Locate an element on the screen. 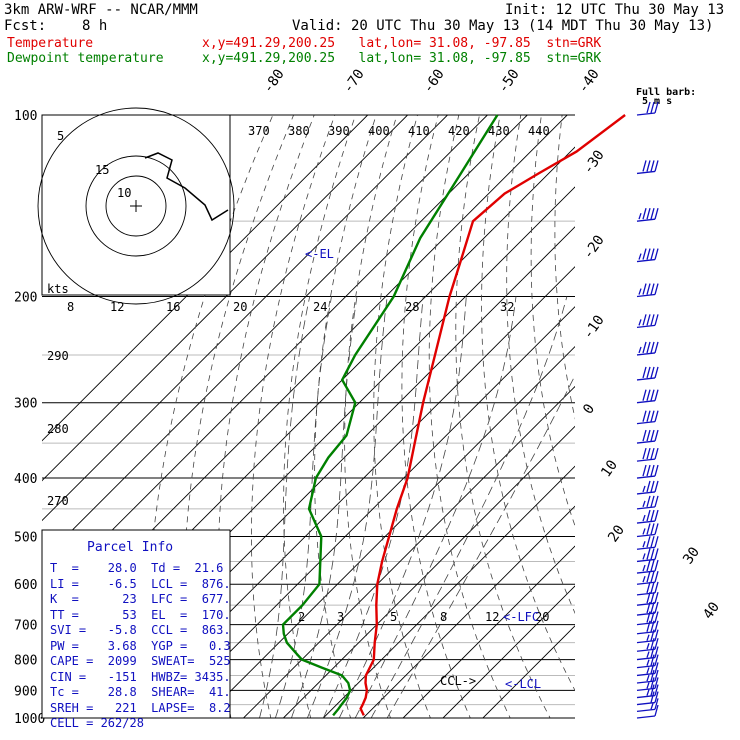  isotherm-label: 0 is located at coordinates (589, 409).